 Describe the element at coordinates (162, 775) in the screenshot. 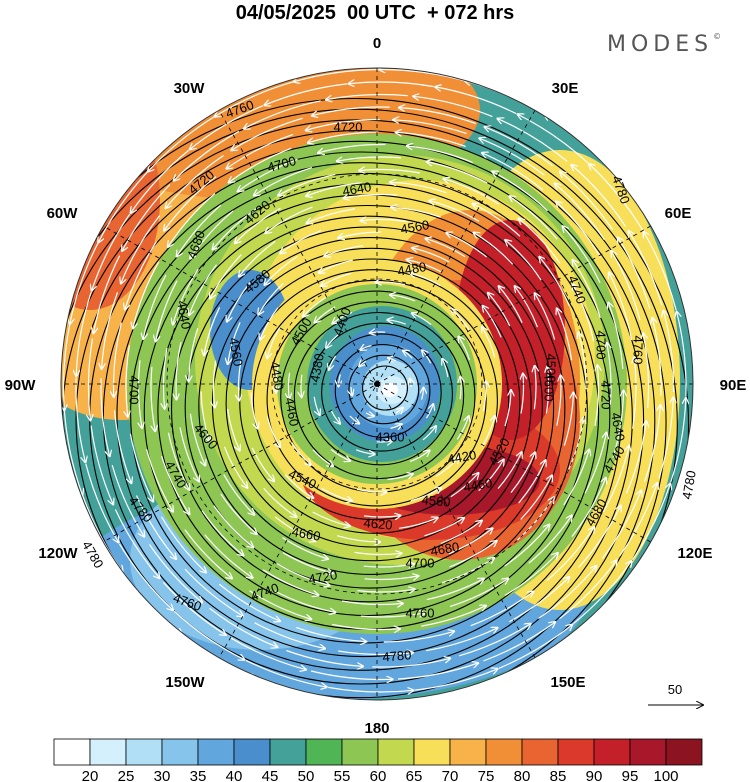

I see `colorbar-tick-label: 30` at that location.